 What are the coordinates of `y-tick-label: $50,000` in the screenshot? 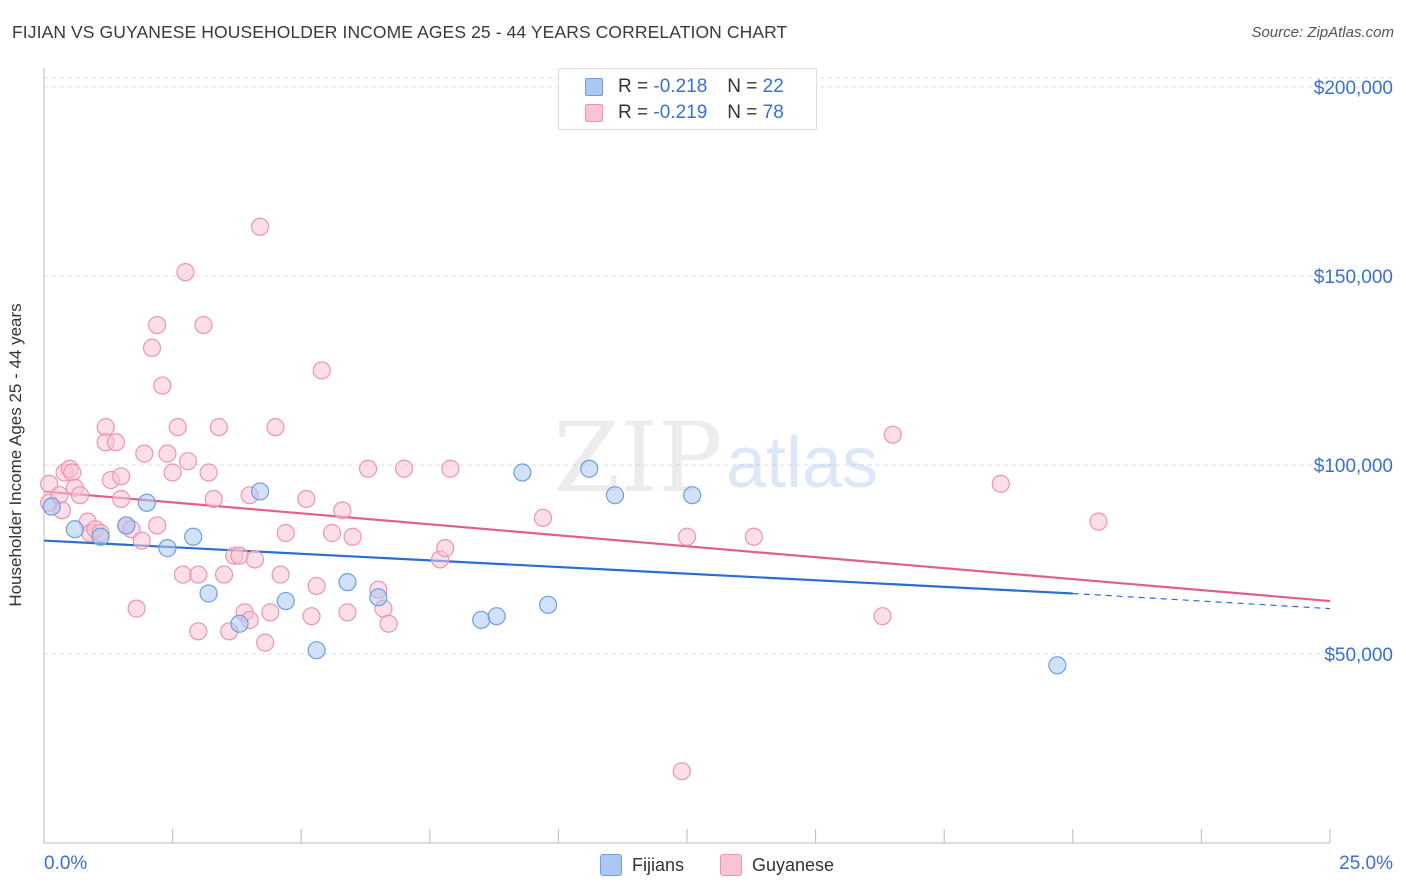 It's located at (1358, 655).